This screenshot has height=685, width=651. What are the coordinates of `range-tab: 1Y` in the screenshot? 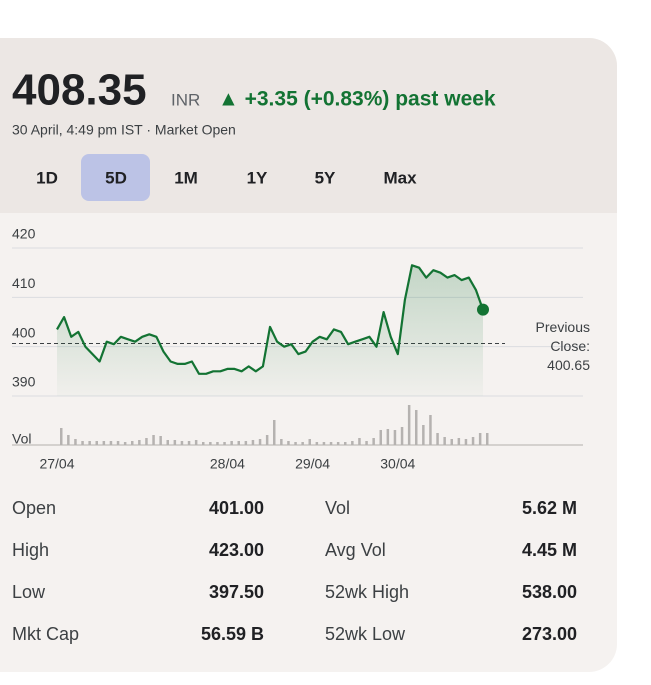 It's located at (257, 177).